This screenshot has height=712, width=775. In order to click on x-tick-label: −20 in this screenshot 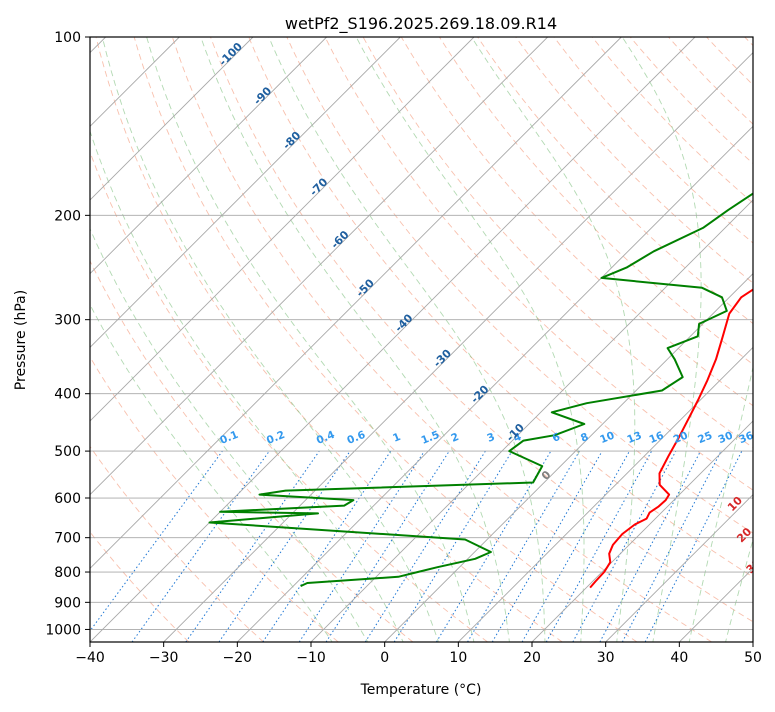, I will do `click(238, 658)`.